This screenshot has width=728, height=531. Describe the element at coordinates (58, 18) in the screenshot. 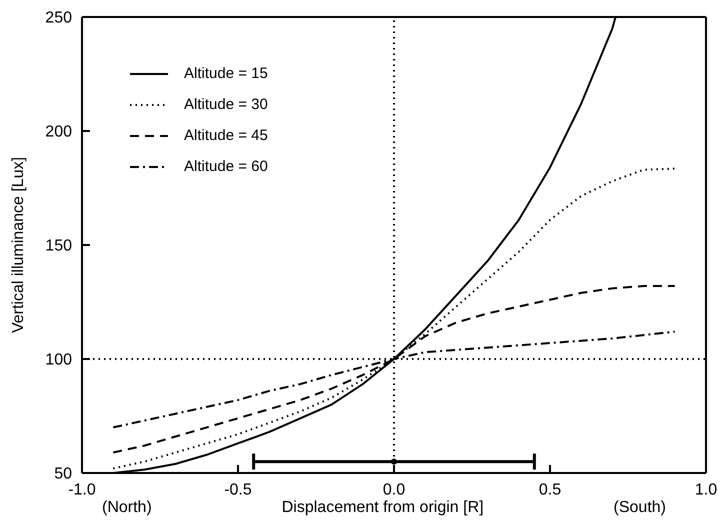

I see `y-tick-label: 250` at that location.